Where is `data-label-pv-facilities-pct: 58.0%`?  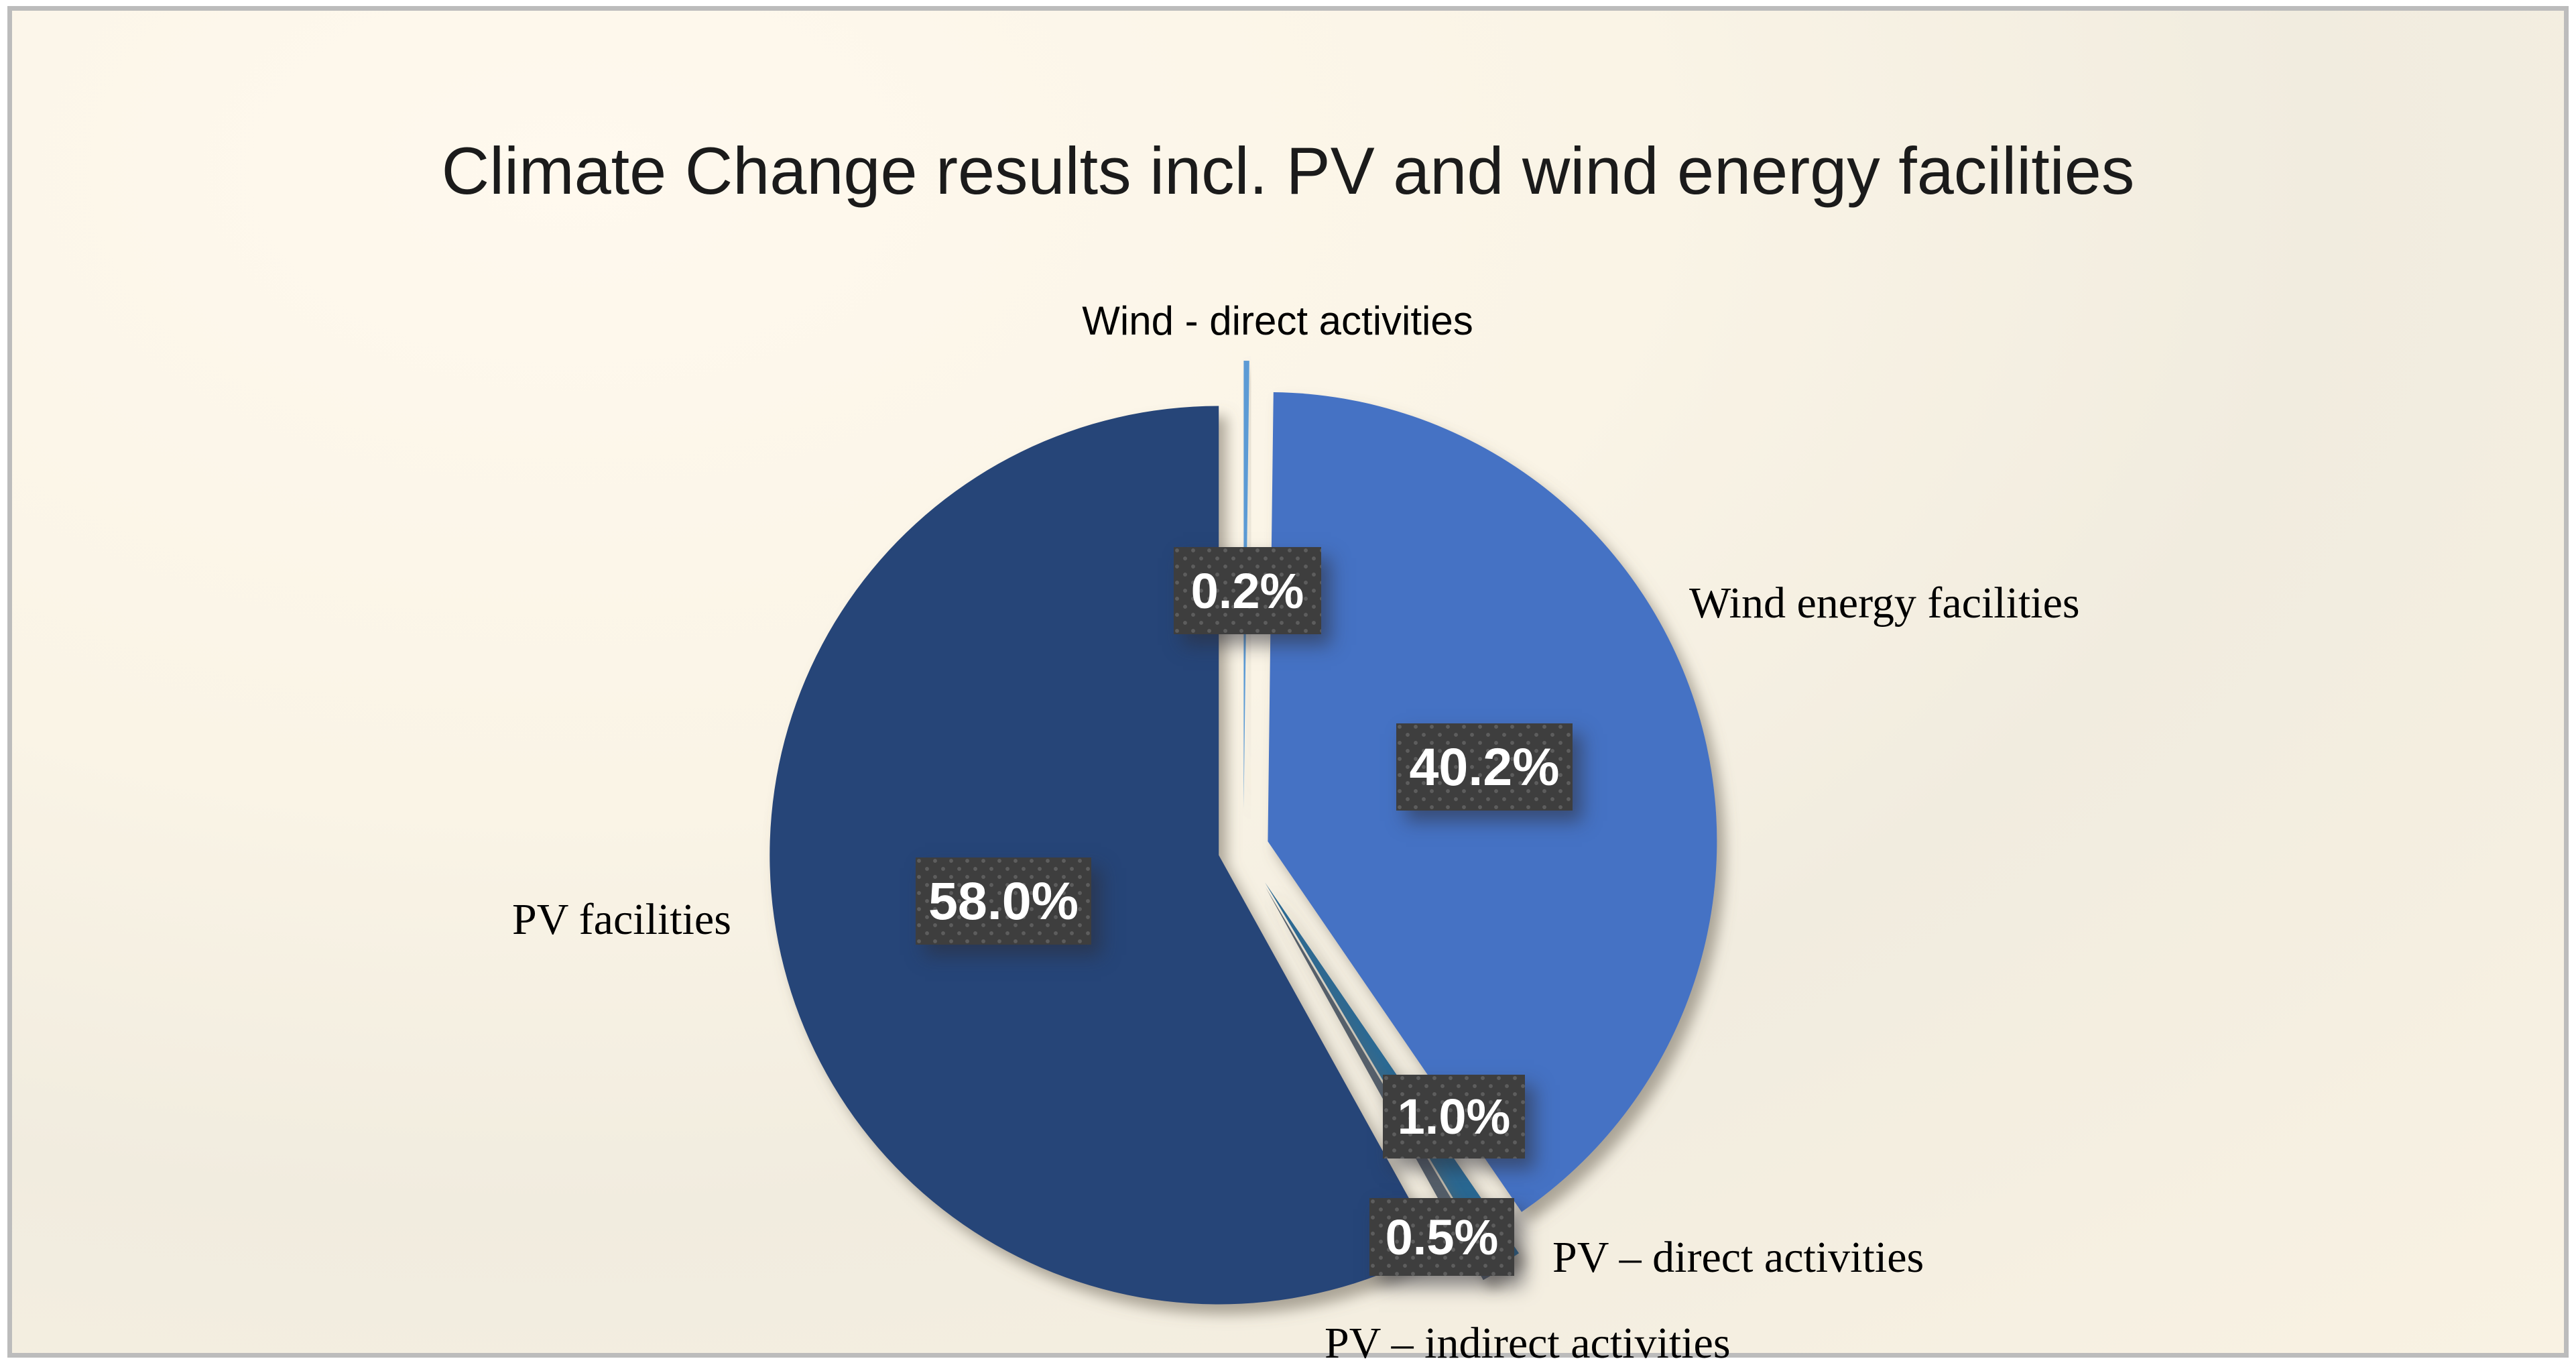 data-label-pv-facilities-pct: 58.0% is located at coordinates (1004, 901).